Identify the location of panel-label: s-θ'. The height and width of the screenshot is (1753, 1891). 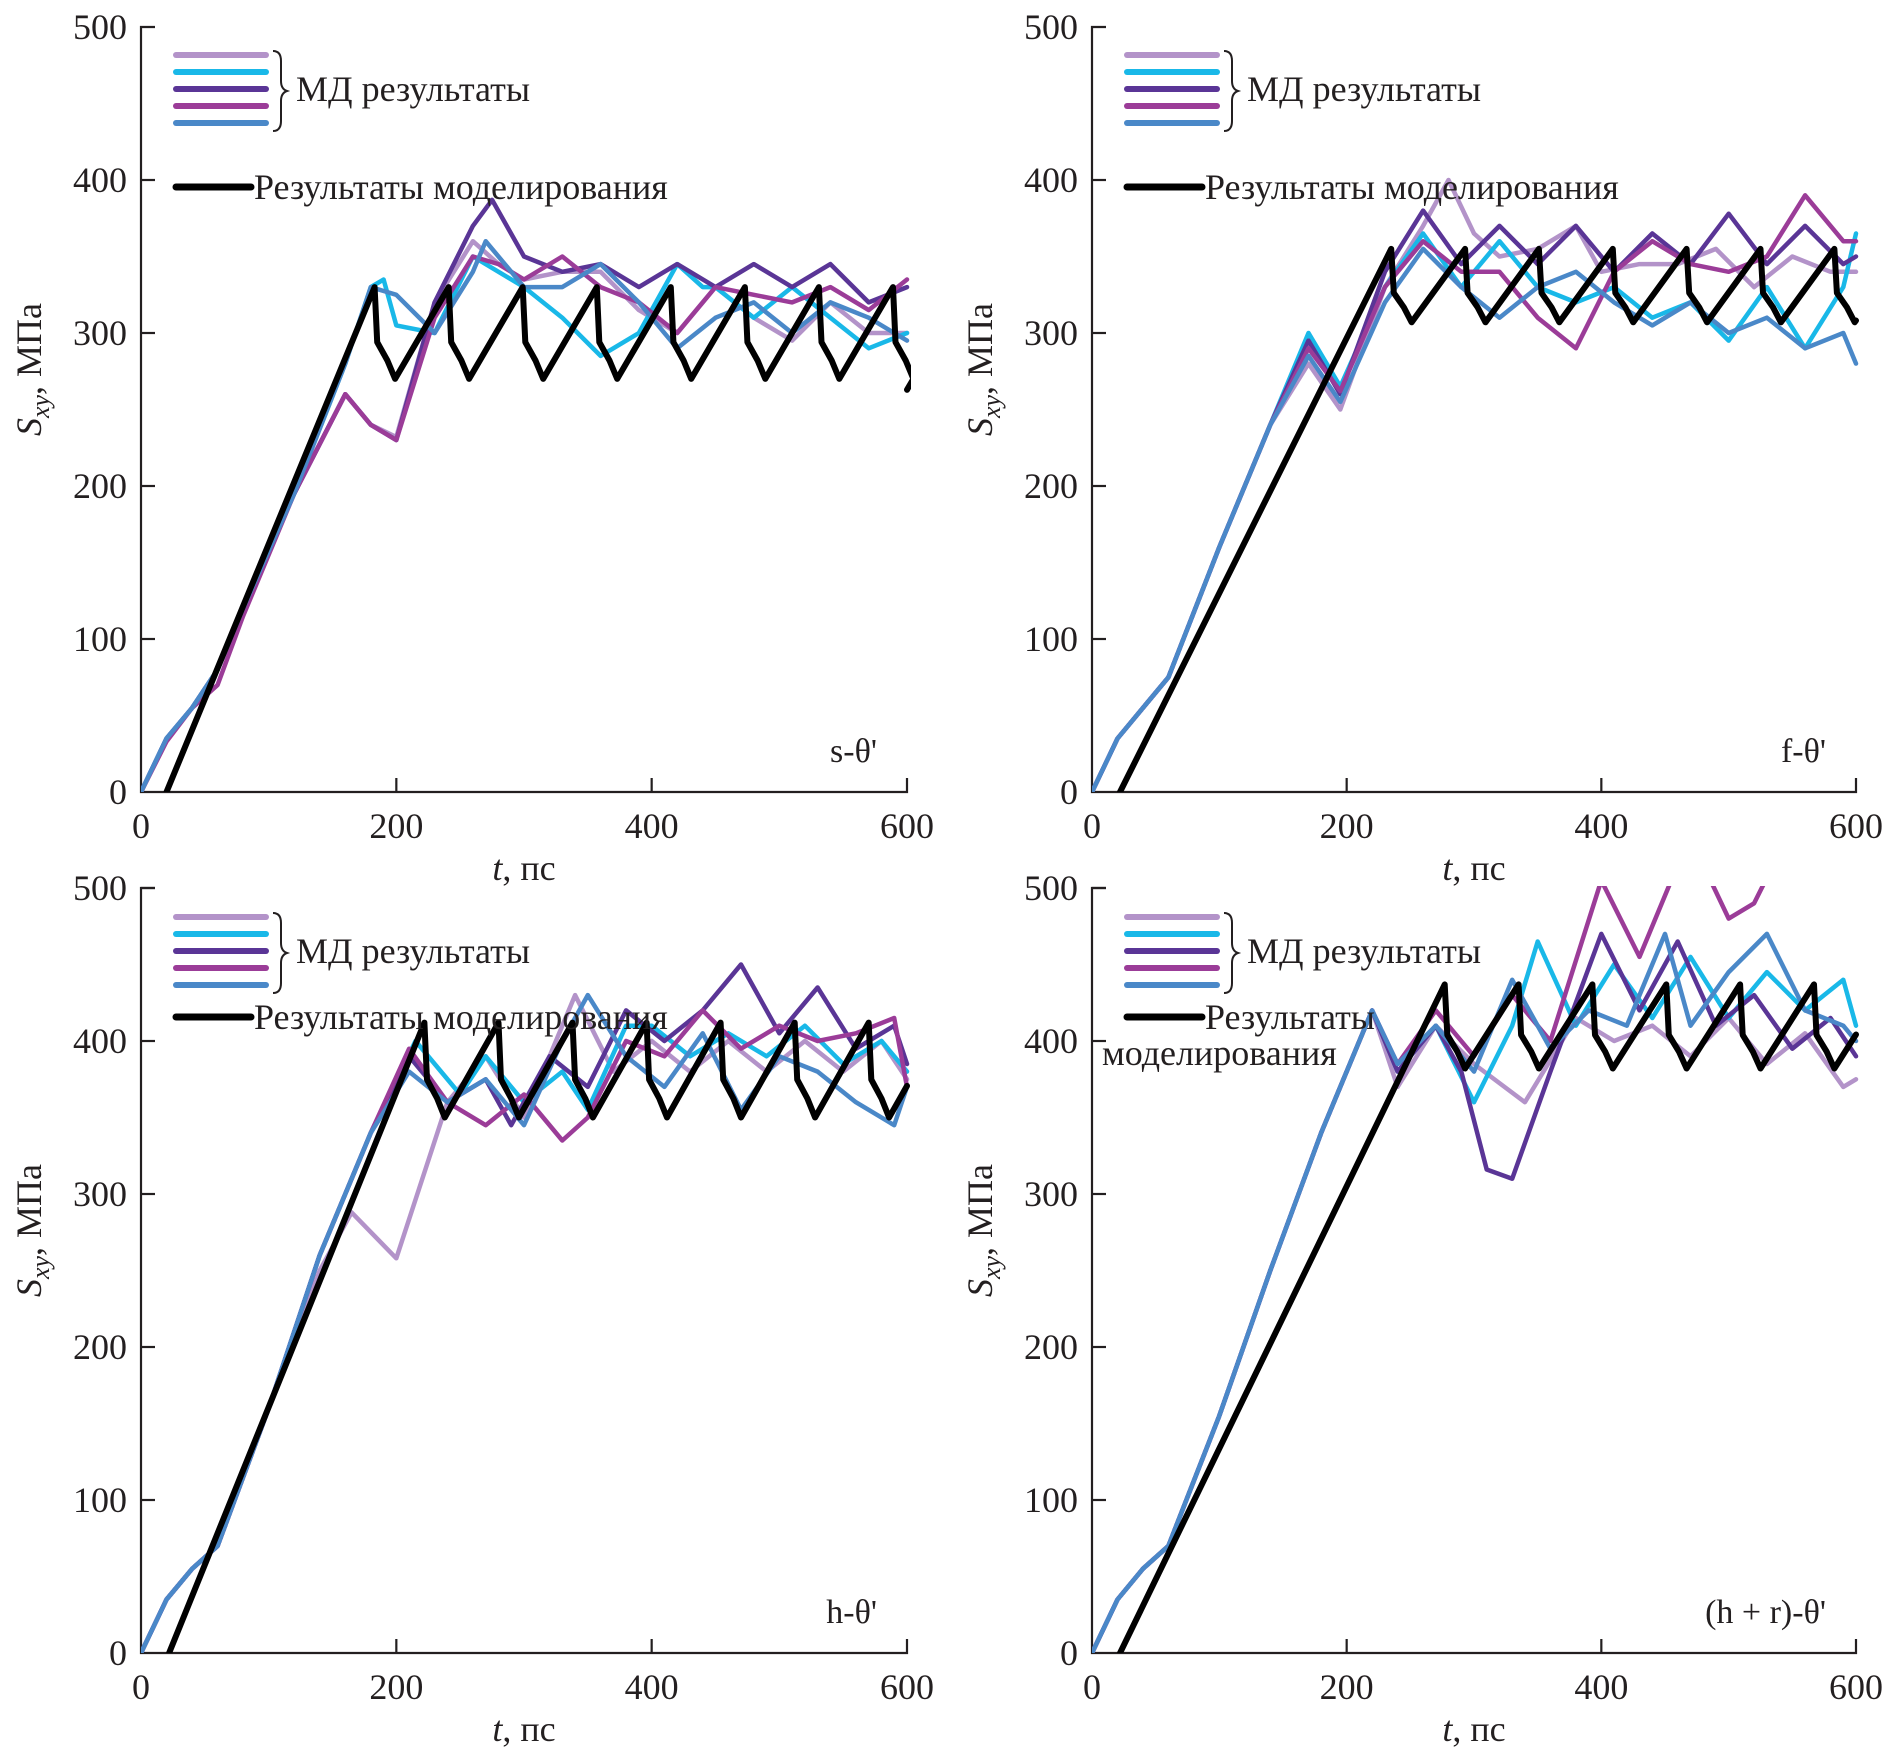
(853, 751).